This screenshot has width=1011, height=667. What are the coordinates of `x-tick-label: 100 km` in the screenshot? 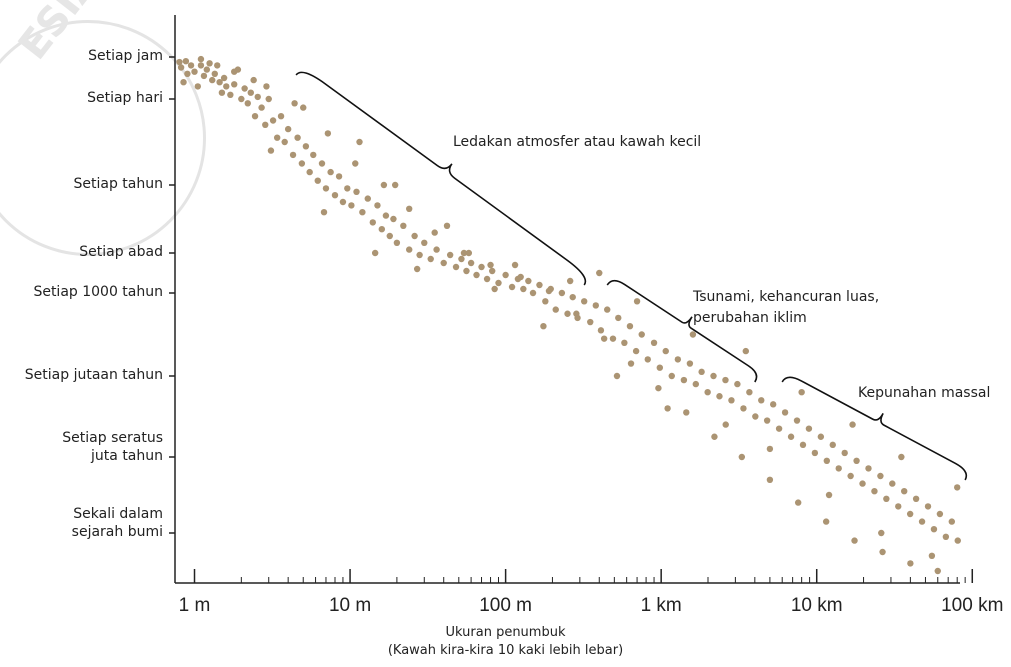 It's located at (972, 605).